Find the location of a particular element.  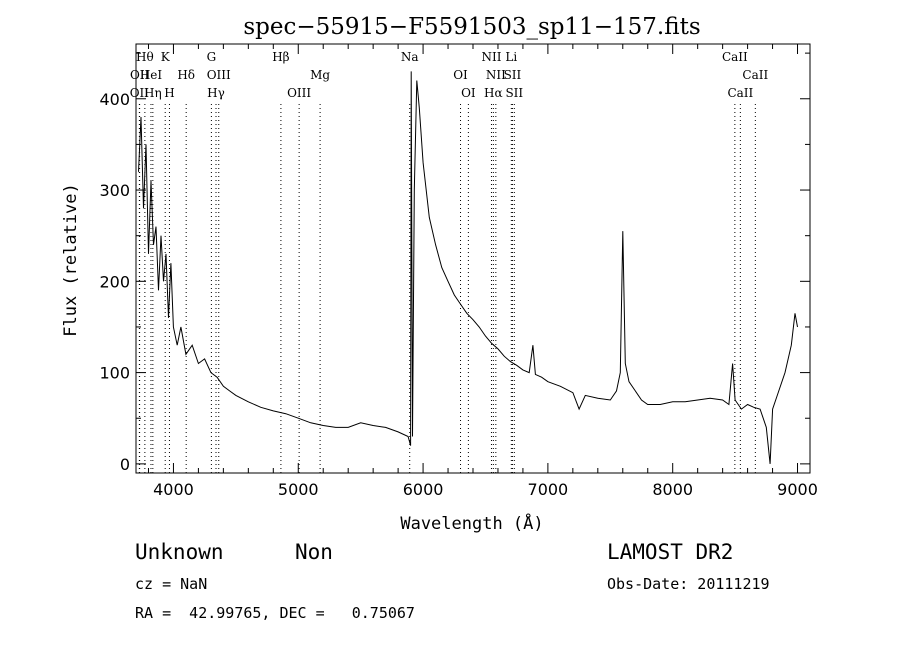

line-marker-label-22: SII is located at coordinates (514, 93).